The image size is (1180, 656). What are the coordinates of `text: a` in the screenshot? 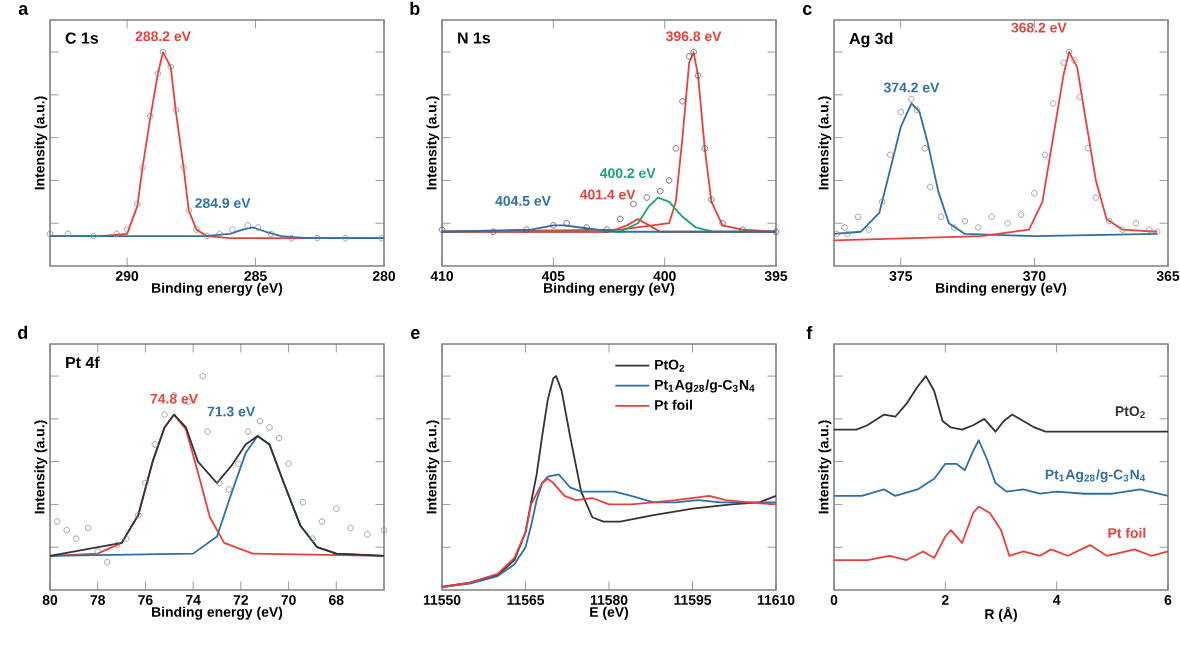 It's located at (23, 10).